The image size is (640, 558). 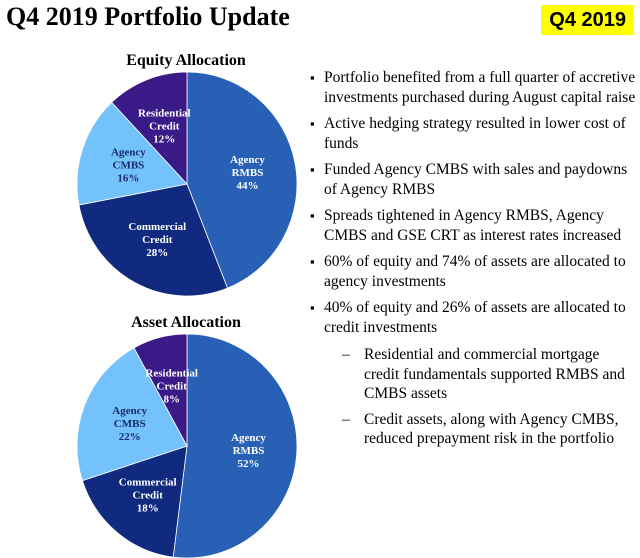 I want to click on equity-allocation-title: Equity Allocation, so click(x=186, y=60).